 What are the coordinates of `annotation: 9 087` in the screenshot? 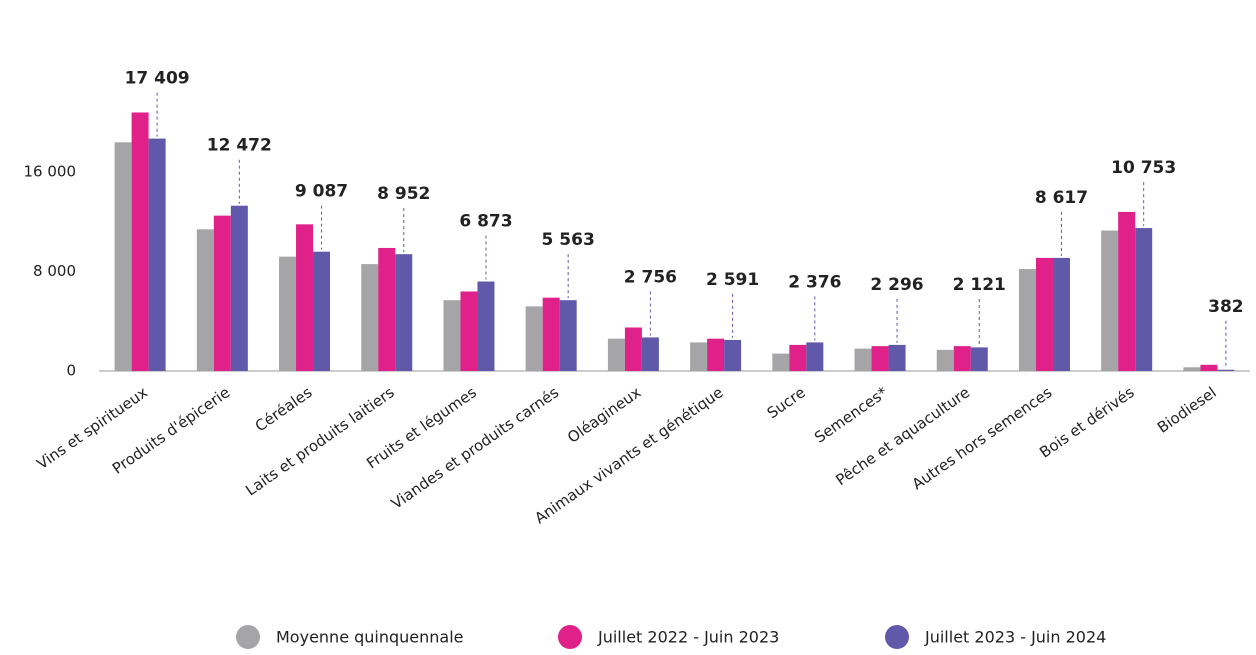 It's located at (321, 192).